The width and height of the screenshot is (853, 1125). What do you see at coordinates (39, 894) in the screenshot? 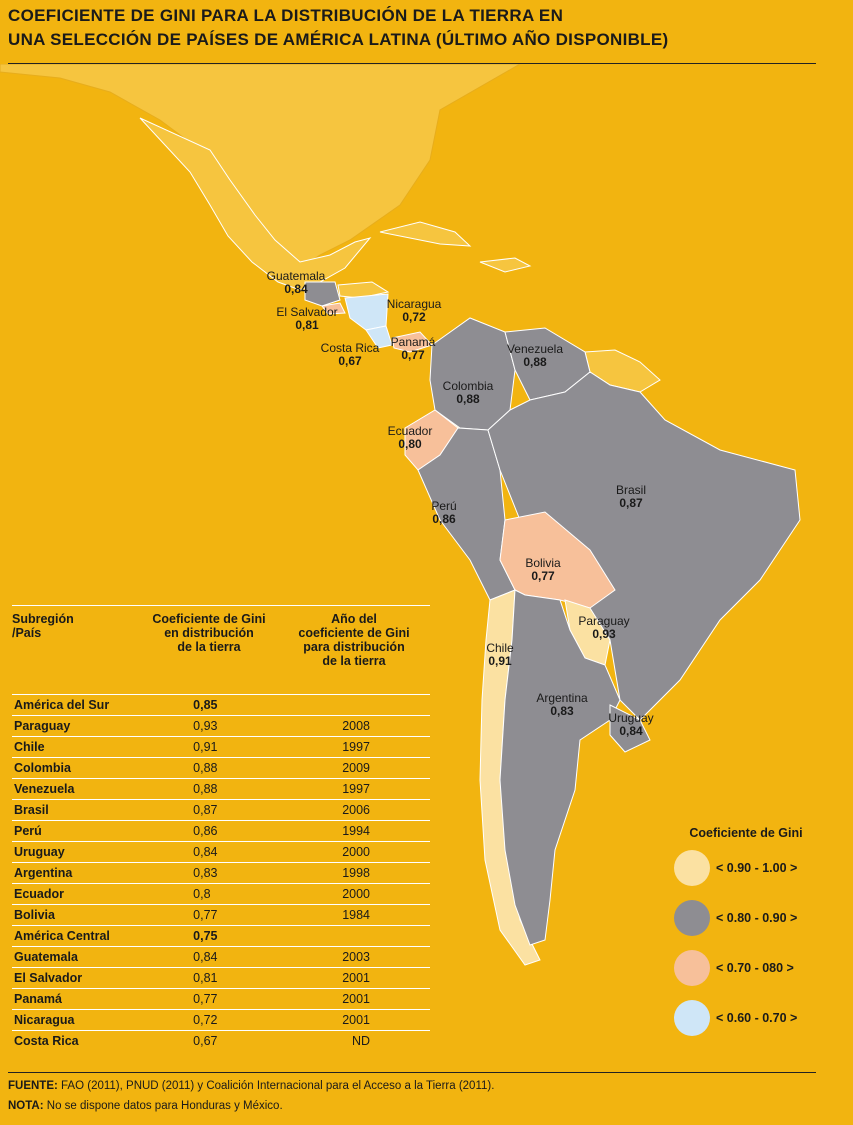
I see `cell-country: Ecuador` at bounding box center [39, 894].